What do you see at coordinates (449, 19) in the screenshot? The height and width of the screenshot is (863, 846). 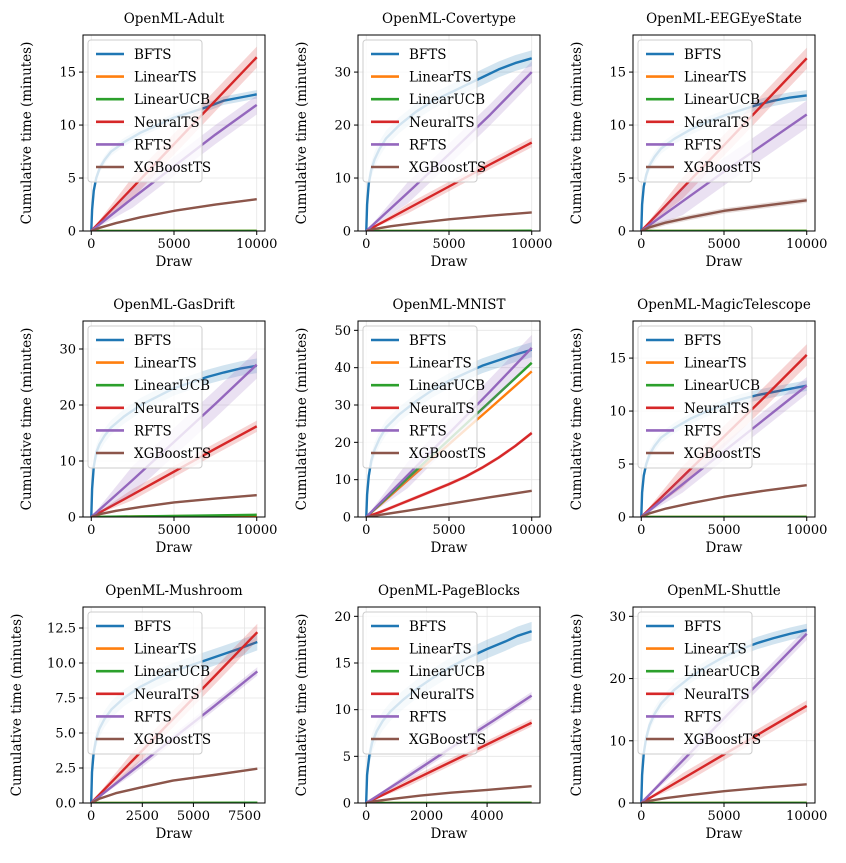 I see `chart-title: OpenML-Covertype` at bounding box center [449, 19].